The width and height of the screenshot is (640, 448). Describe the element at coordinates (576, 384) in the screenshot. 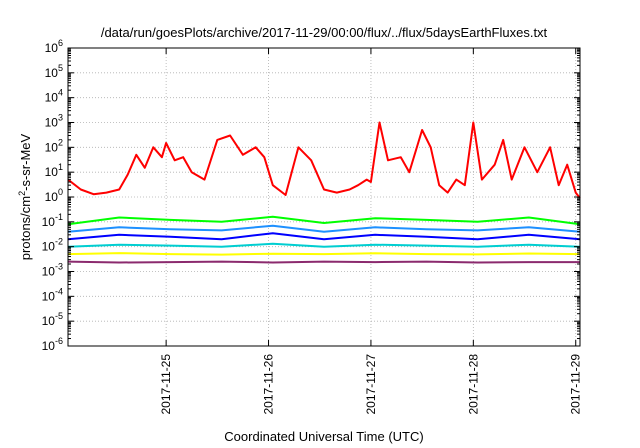

I see `x-tick-label: 2017-11-29` at that location.